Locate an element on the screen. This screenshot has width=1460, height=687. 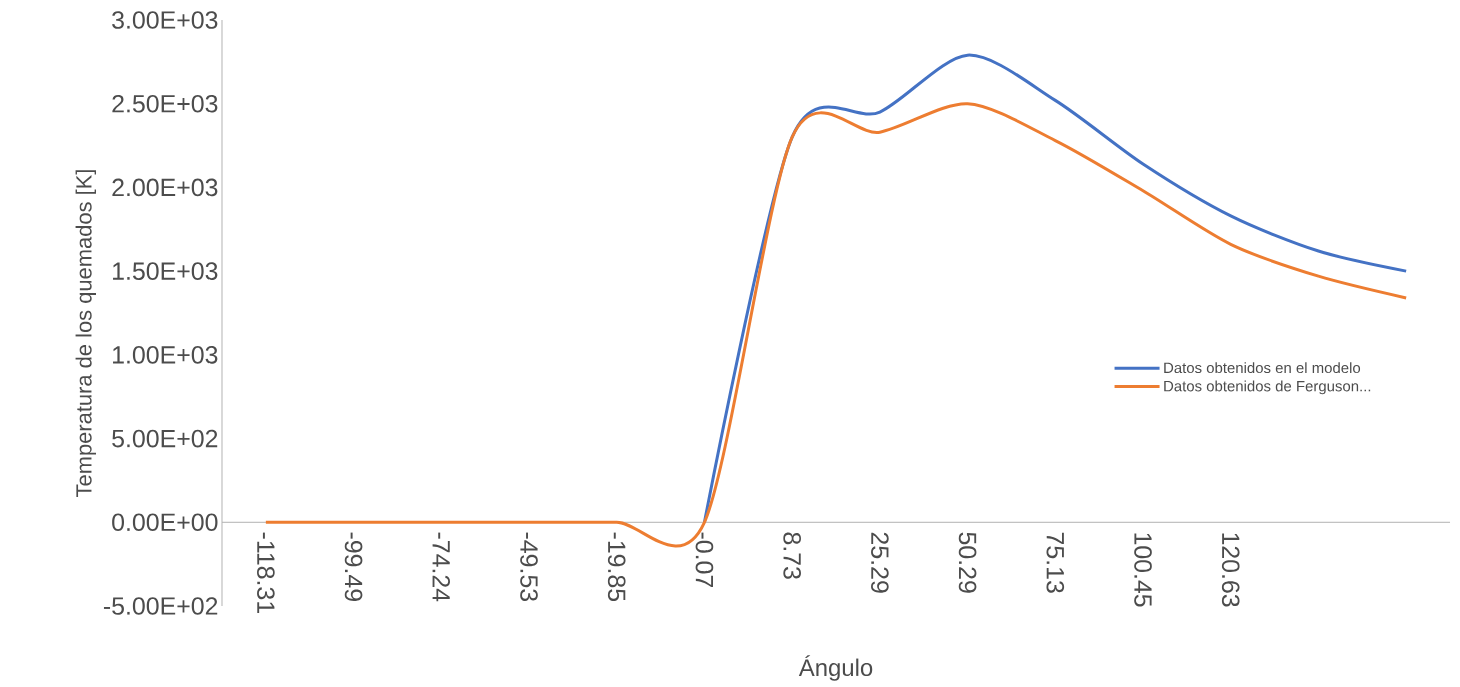
x-tick-label: -99.49 is located at coordinates (353, 566).